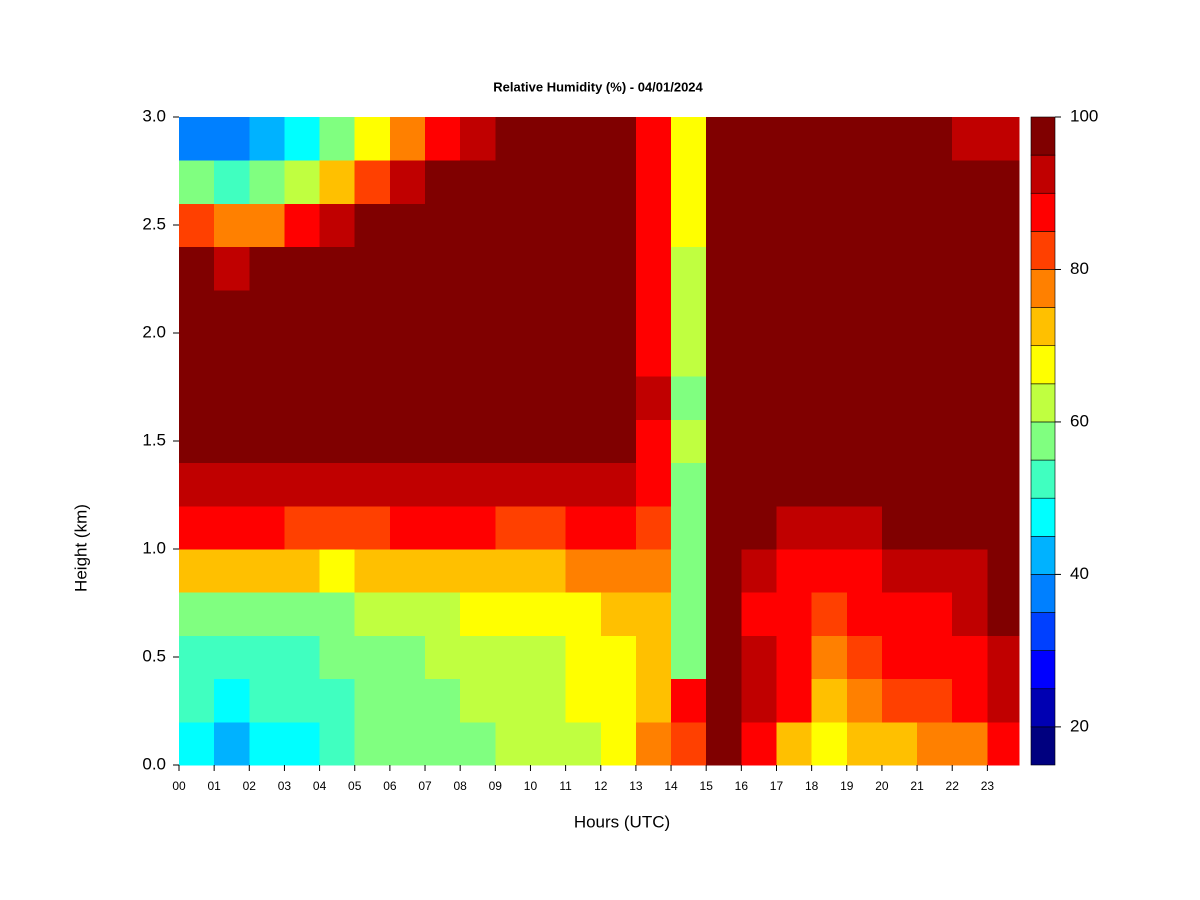 This screenshot has height=900, width=1200. What do you see at coordinates (565, 786) in the screenshot?
I see `x-tick-label: 11` at bounding box center [565, 786].